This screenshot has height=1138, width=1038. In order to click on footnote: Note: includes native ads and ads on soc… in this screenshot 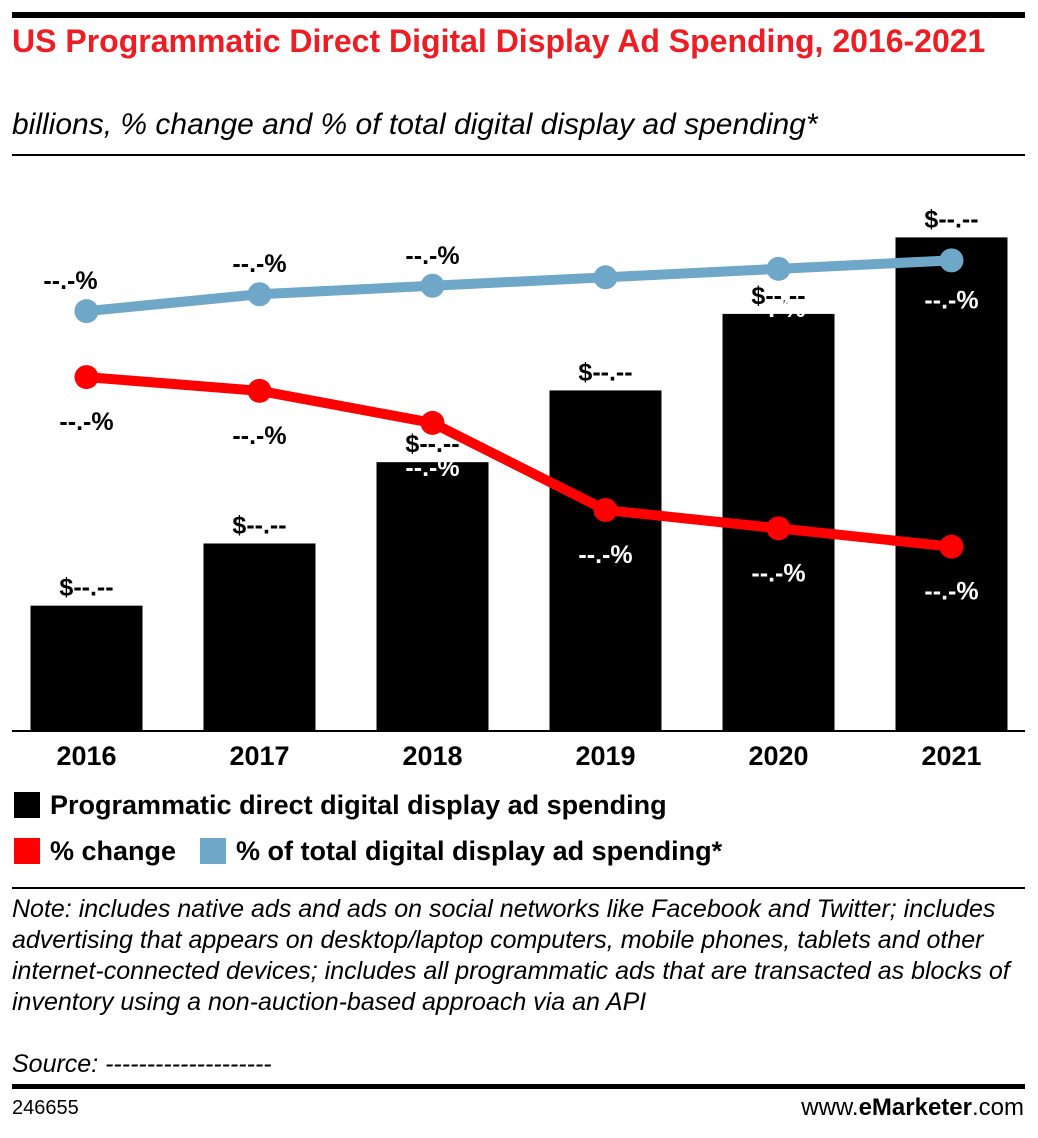, I will do `click(511, 955)`.